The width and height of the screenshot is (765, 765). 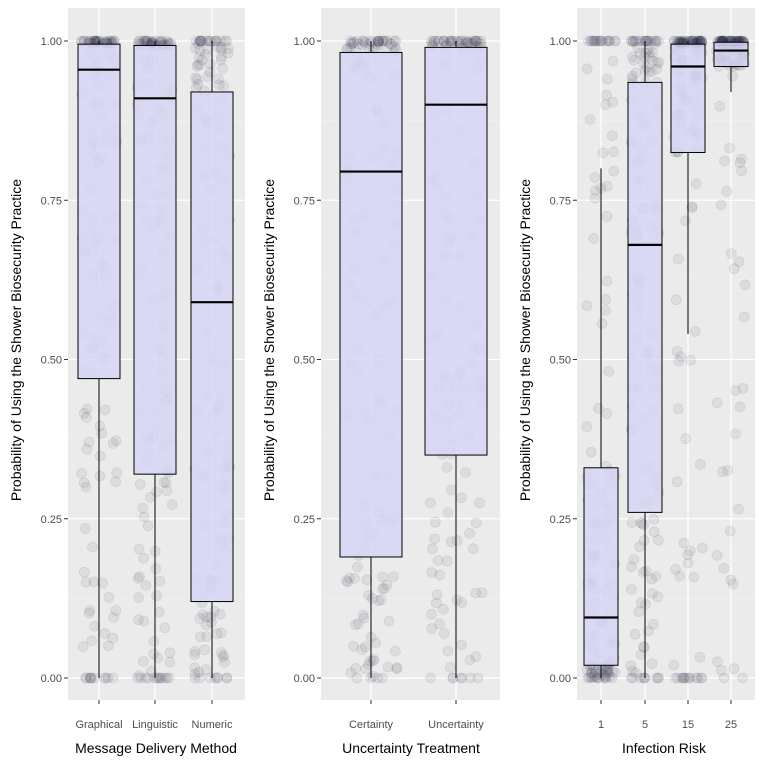 I want to click on y-tick-label: 0.75, so click(x=304, y=201).